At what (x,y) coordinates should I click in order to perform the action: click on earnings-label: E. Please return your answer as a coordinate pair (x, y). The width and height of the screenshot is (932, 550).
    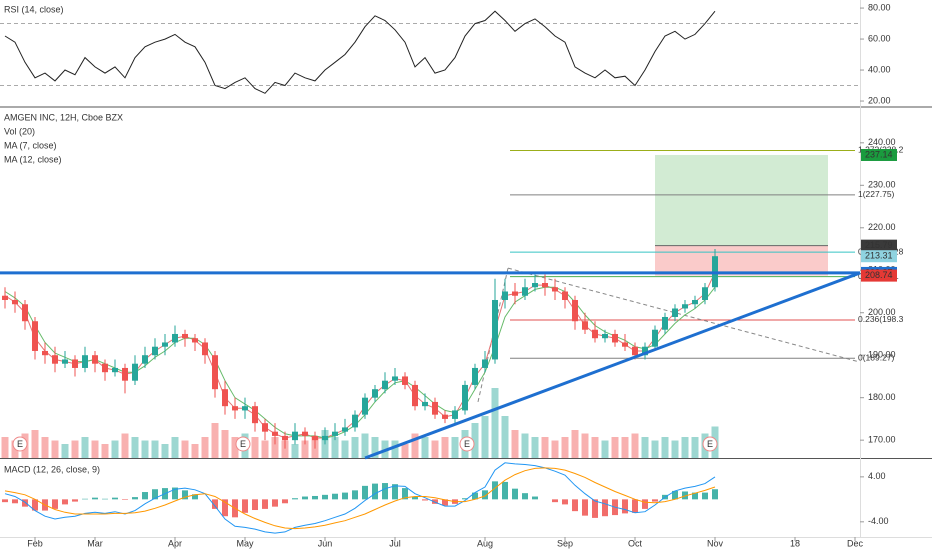
    Looking at the image, I should click on (20, 444).